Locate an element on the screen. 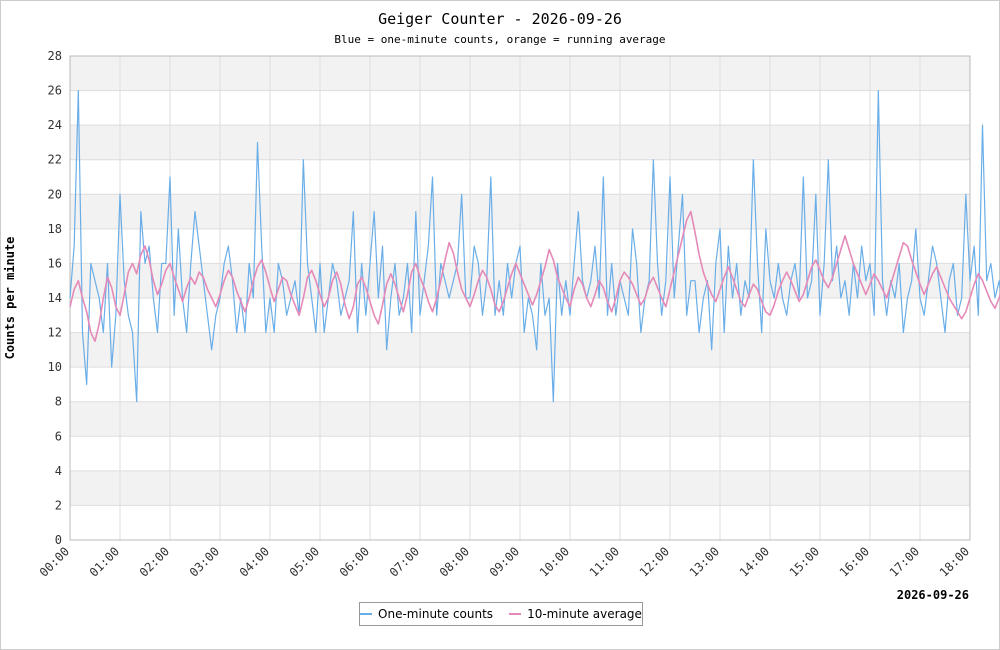 This screenshot has width=1000, height=650. y-tick-label: 2 is located at coordinates (58, 505).